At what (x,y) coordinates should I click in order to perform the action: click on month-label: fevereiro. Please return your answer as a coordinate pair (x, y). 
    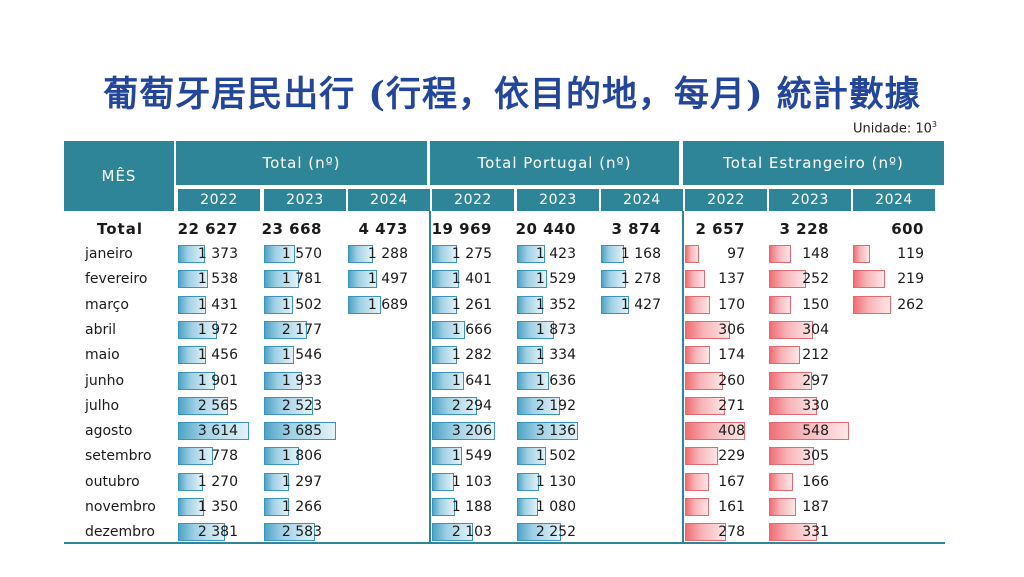
    Looking at the image, I should click on (116, 279).